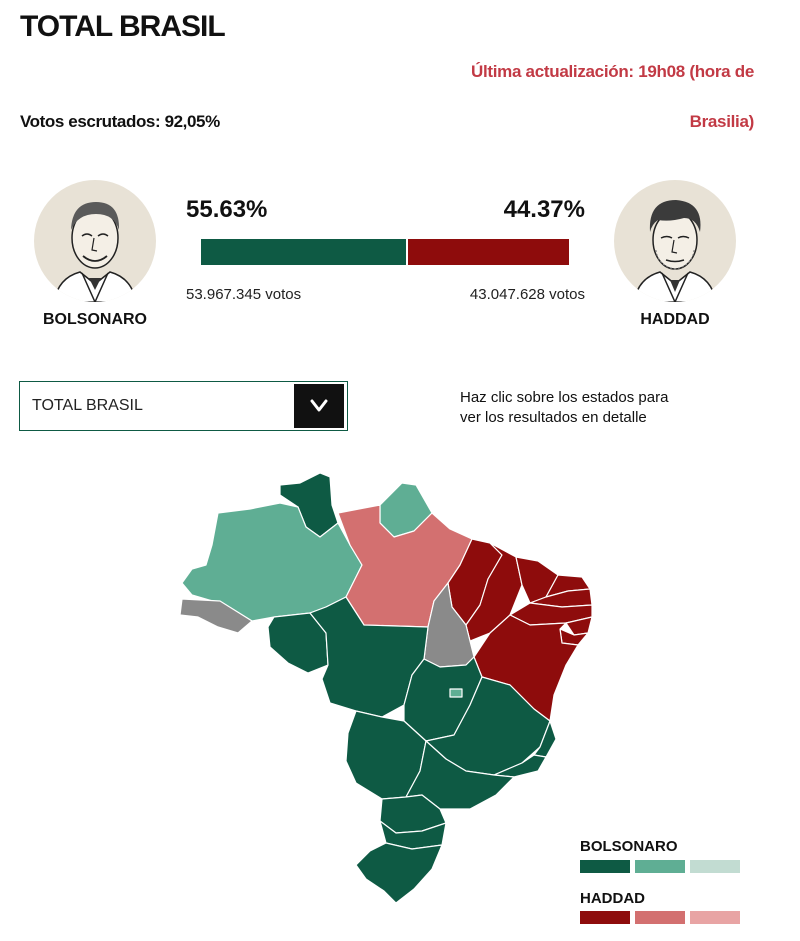 The height and width of the screenshot is (941, 800). Describe the element at coordinates (303, 252) in the screenshot. I see `bolsonaro-share-bar` at that location.